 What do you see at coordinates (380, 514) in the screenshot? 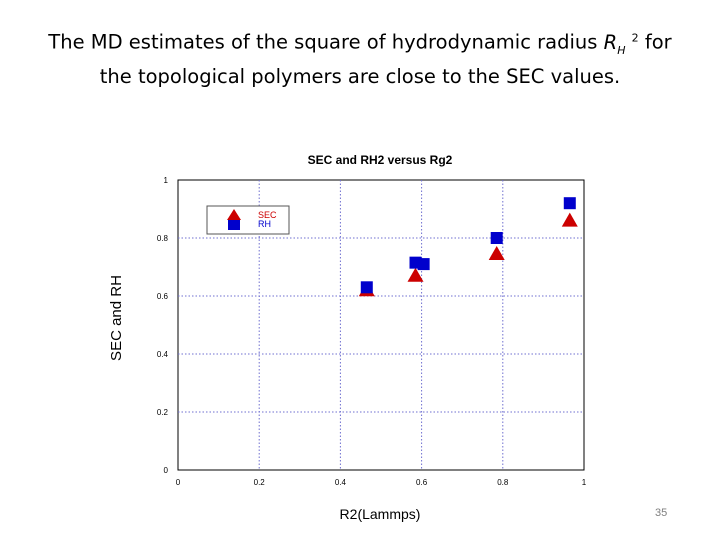
I see `x-axis-label: R2(Lammps)` at bounding box center [380, 514].